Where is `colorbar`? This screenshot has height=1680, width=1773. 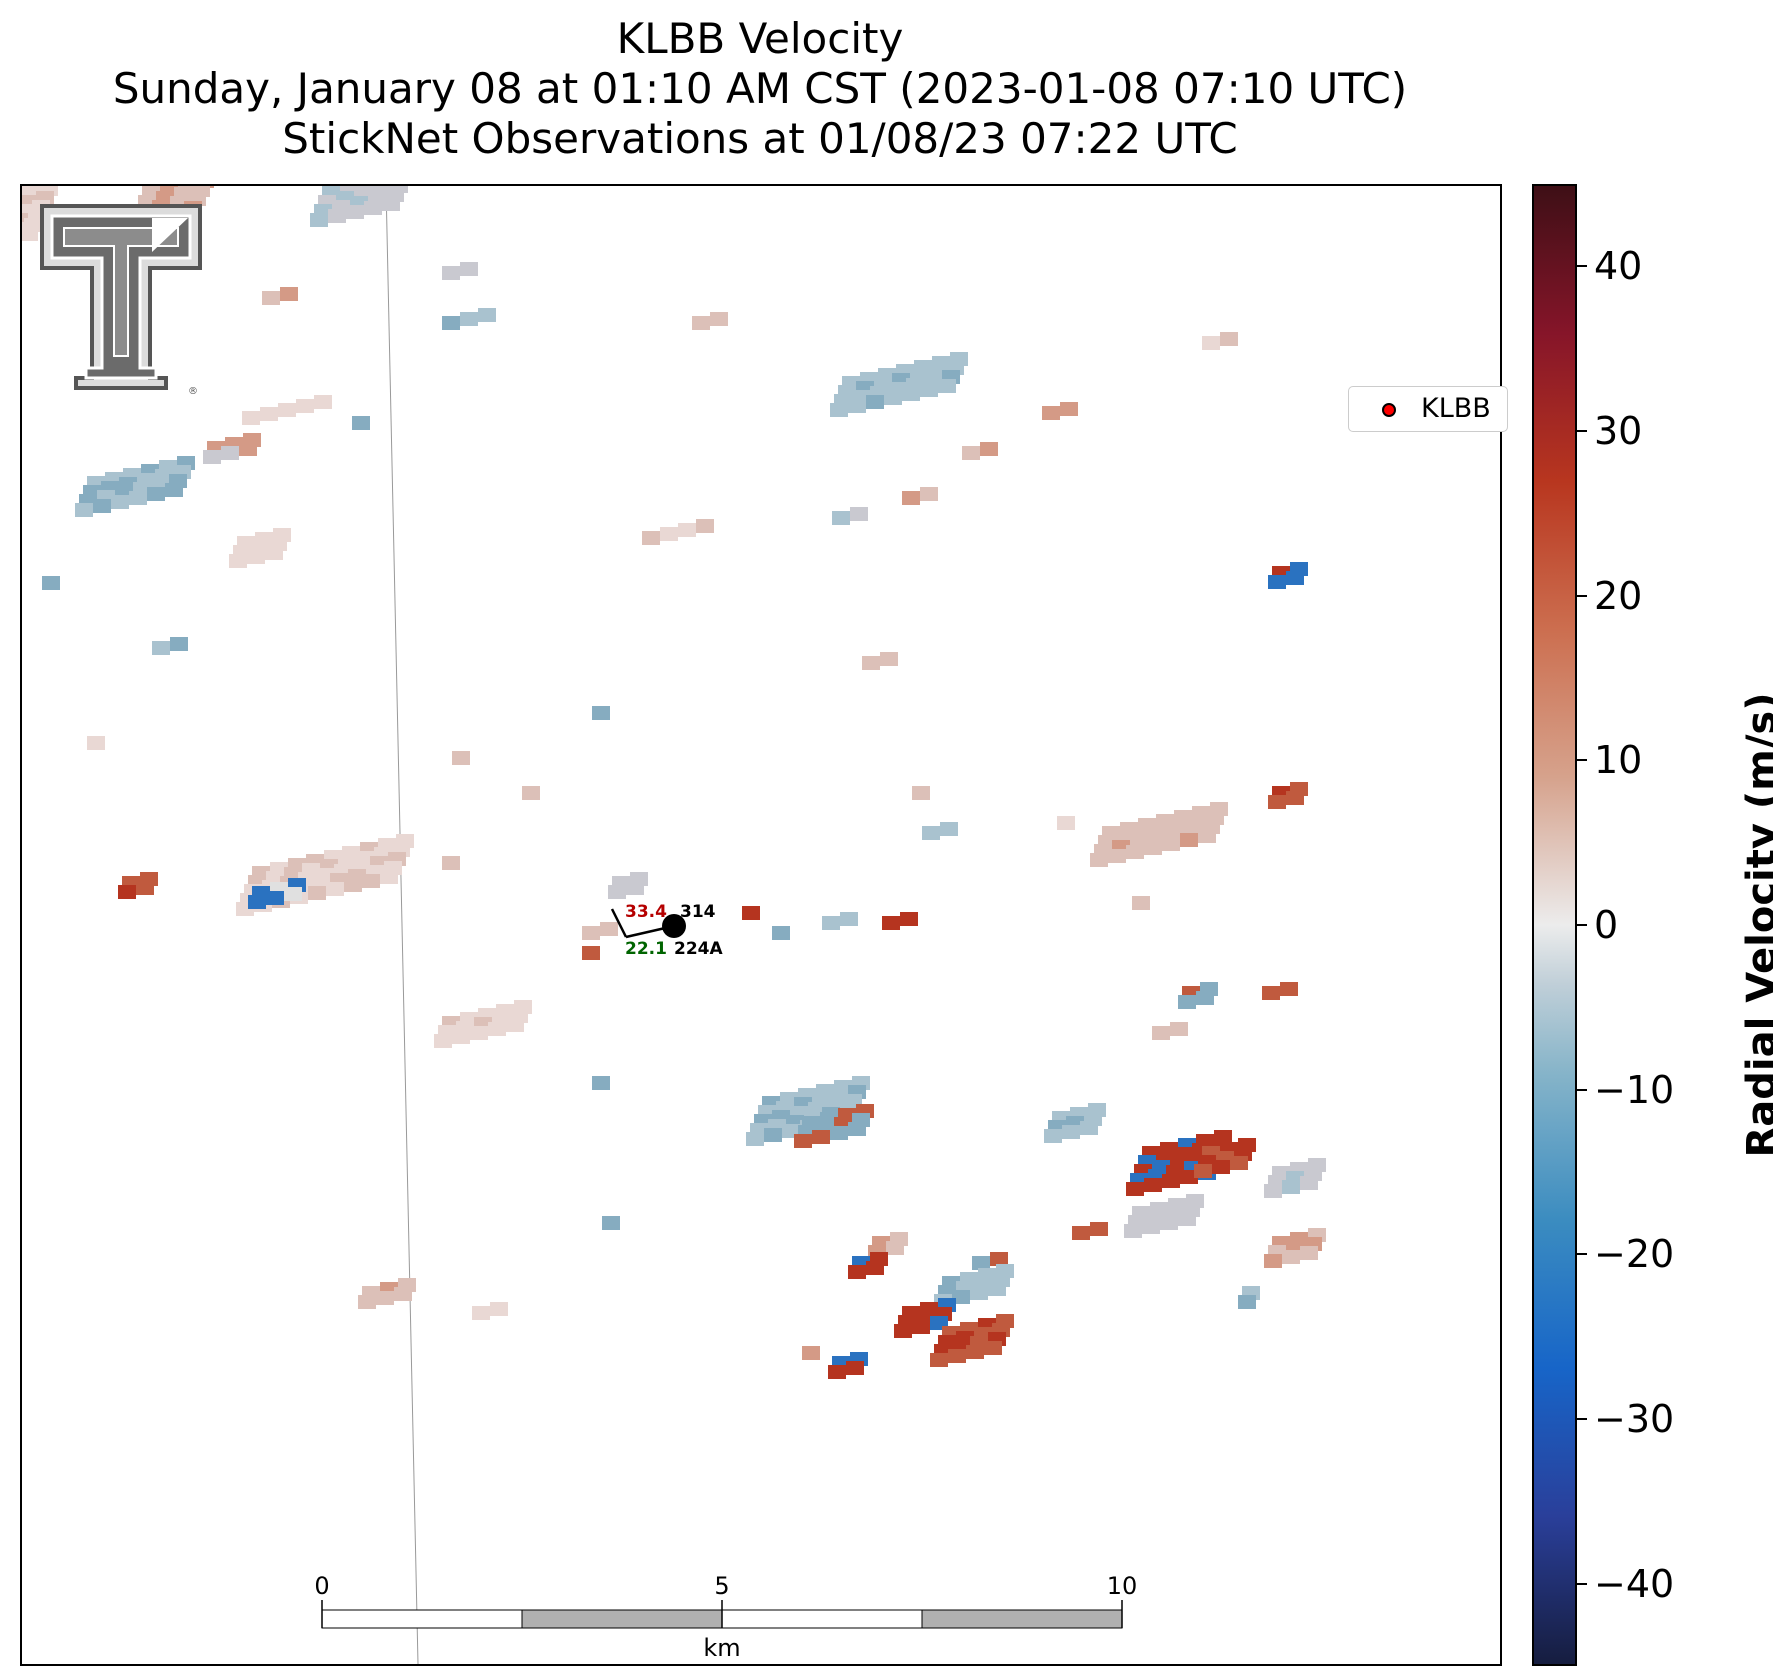
colorbar is located at coordinates (1554, 925).